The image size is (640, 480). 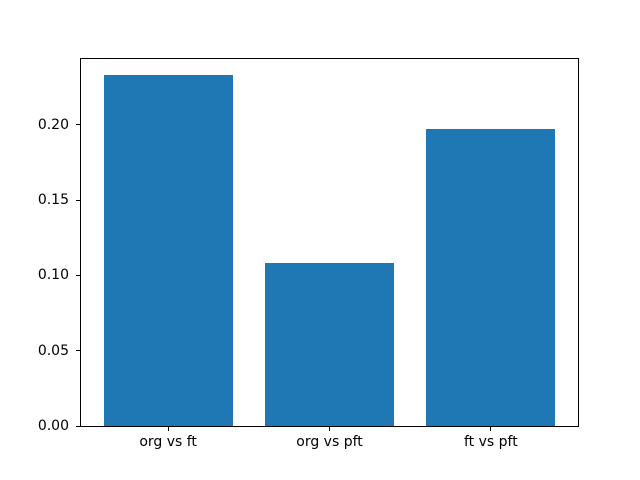 What do you see at coordinates (491, 442) in the screenshot?
I see `x-tick-label: ft vs pft` at bounding box center [491, 442].